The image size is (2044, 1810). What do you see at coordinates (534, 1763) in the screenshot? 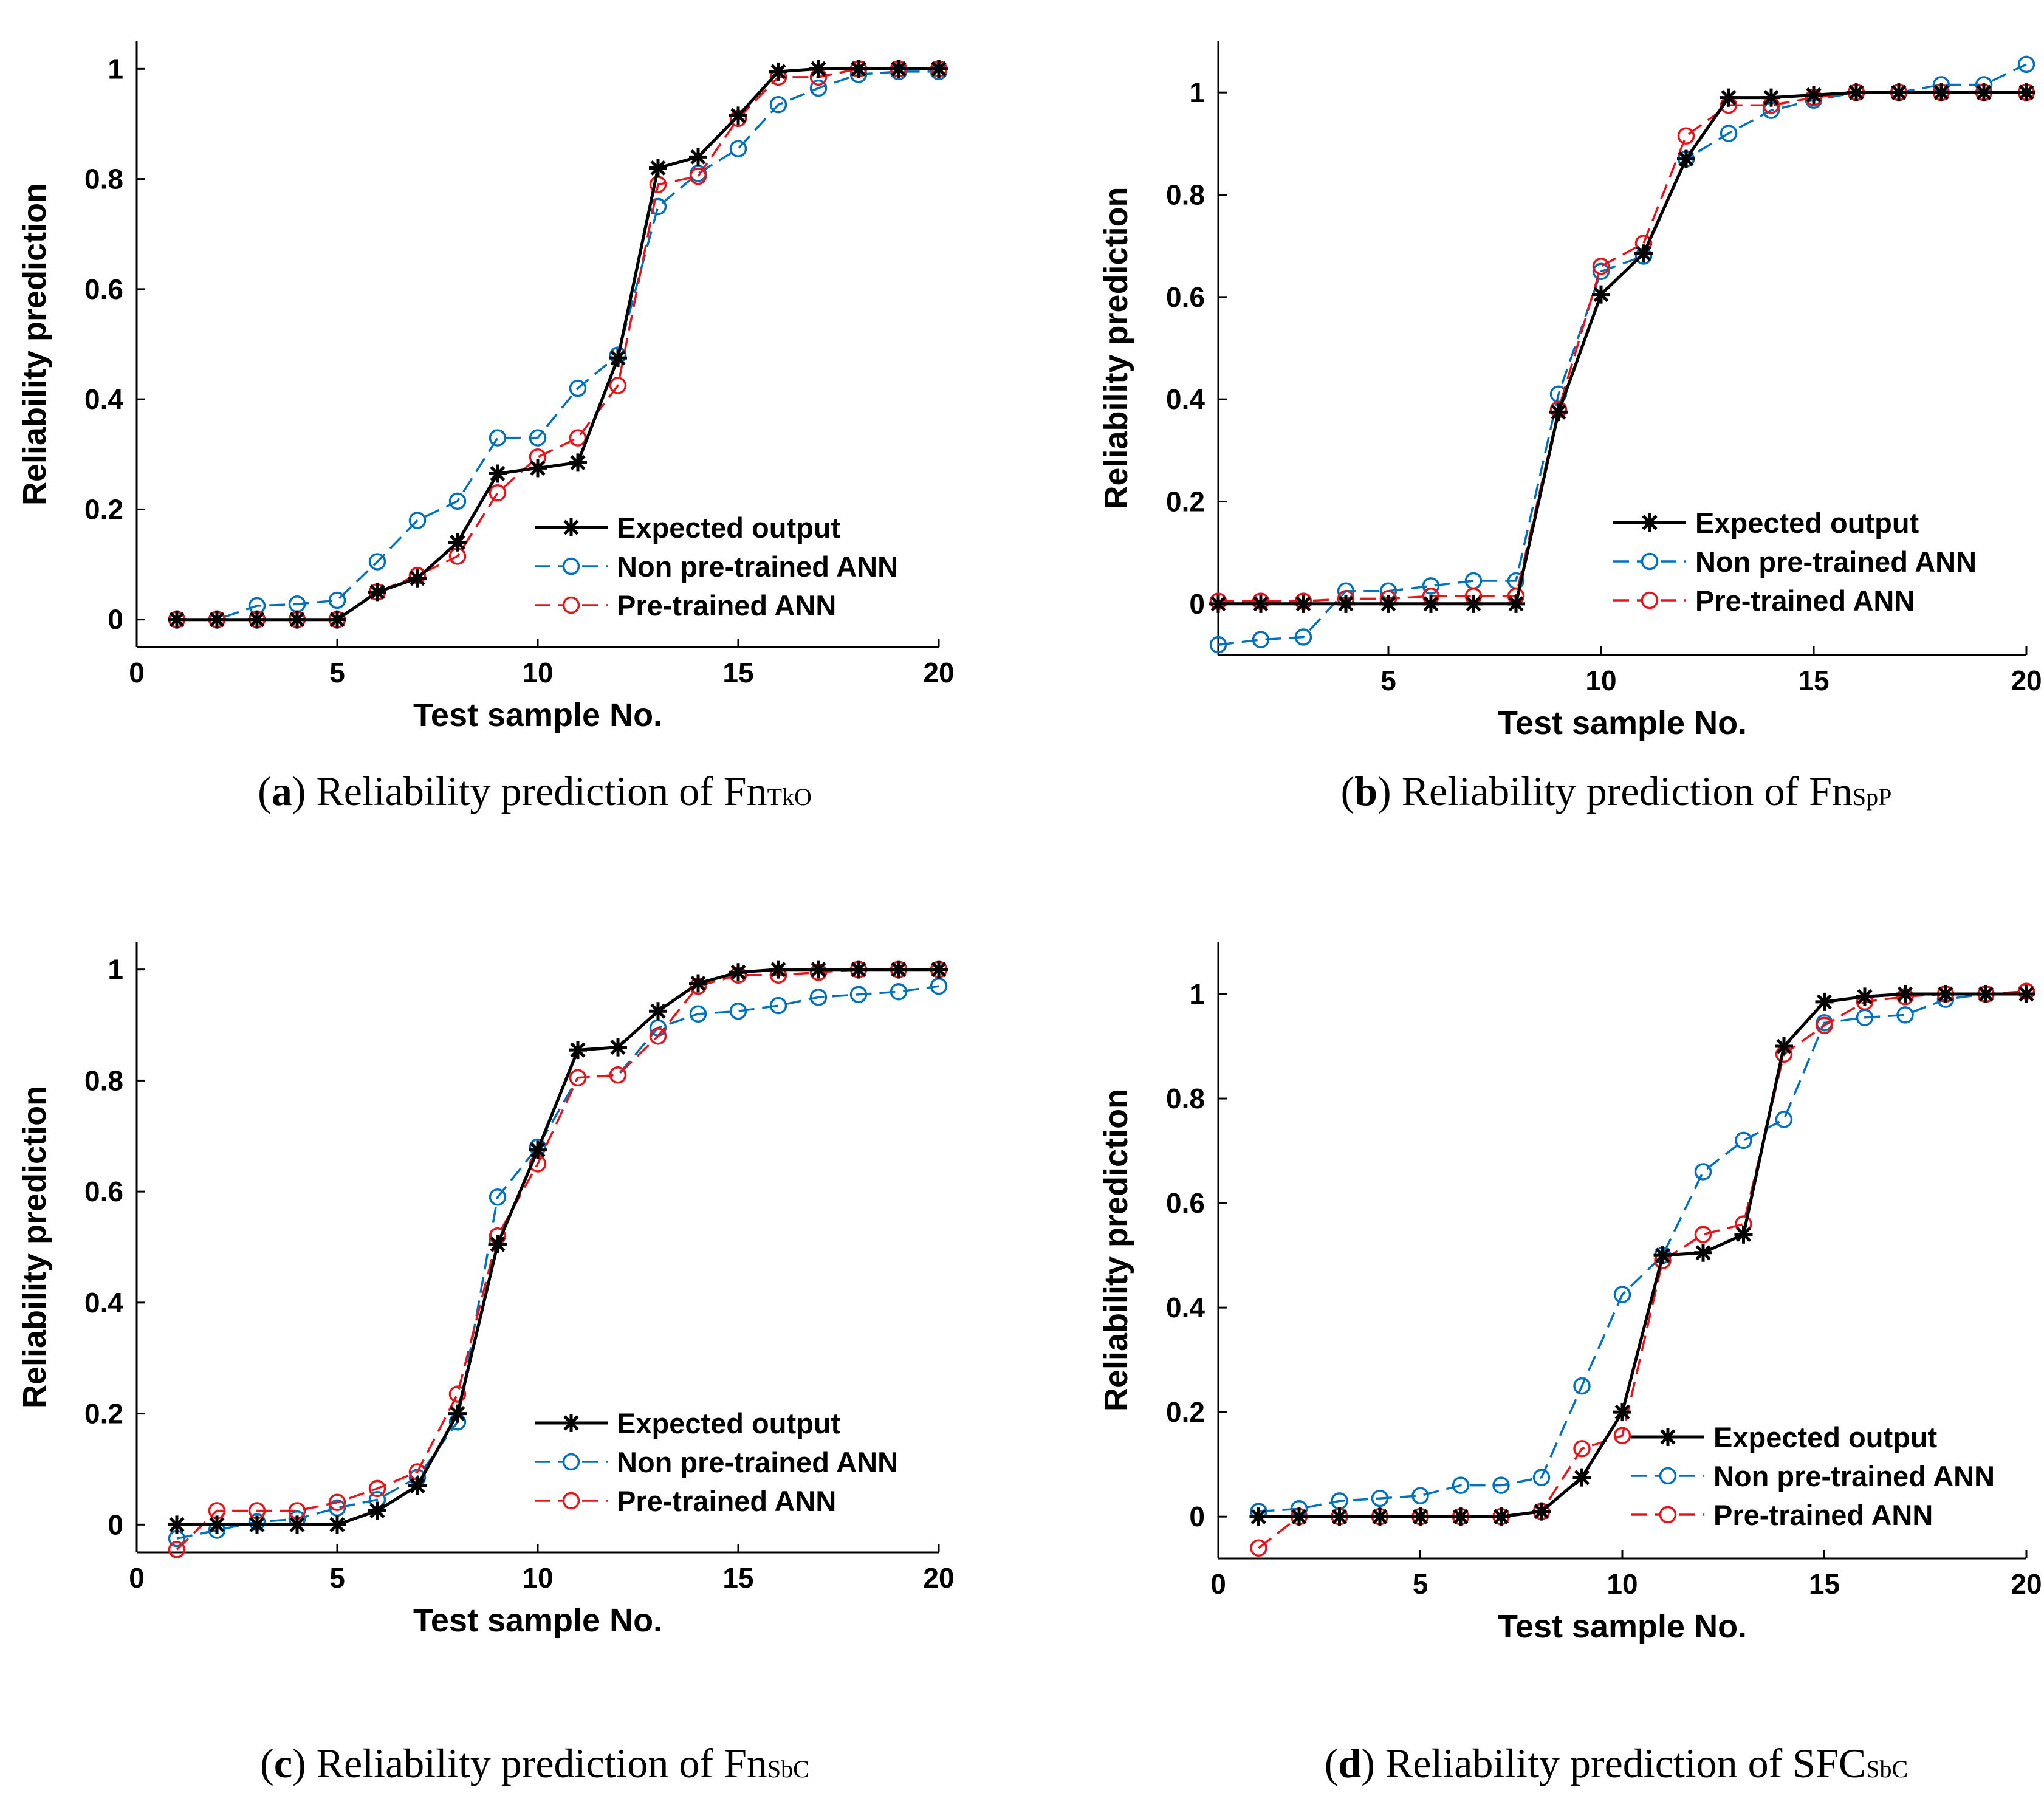
I see `panel-caption: (c) Reliability prediction of FnSbC` at bounding box center [534, 1763].